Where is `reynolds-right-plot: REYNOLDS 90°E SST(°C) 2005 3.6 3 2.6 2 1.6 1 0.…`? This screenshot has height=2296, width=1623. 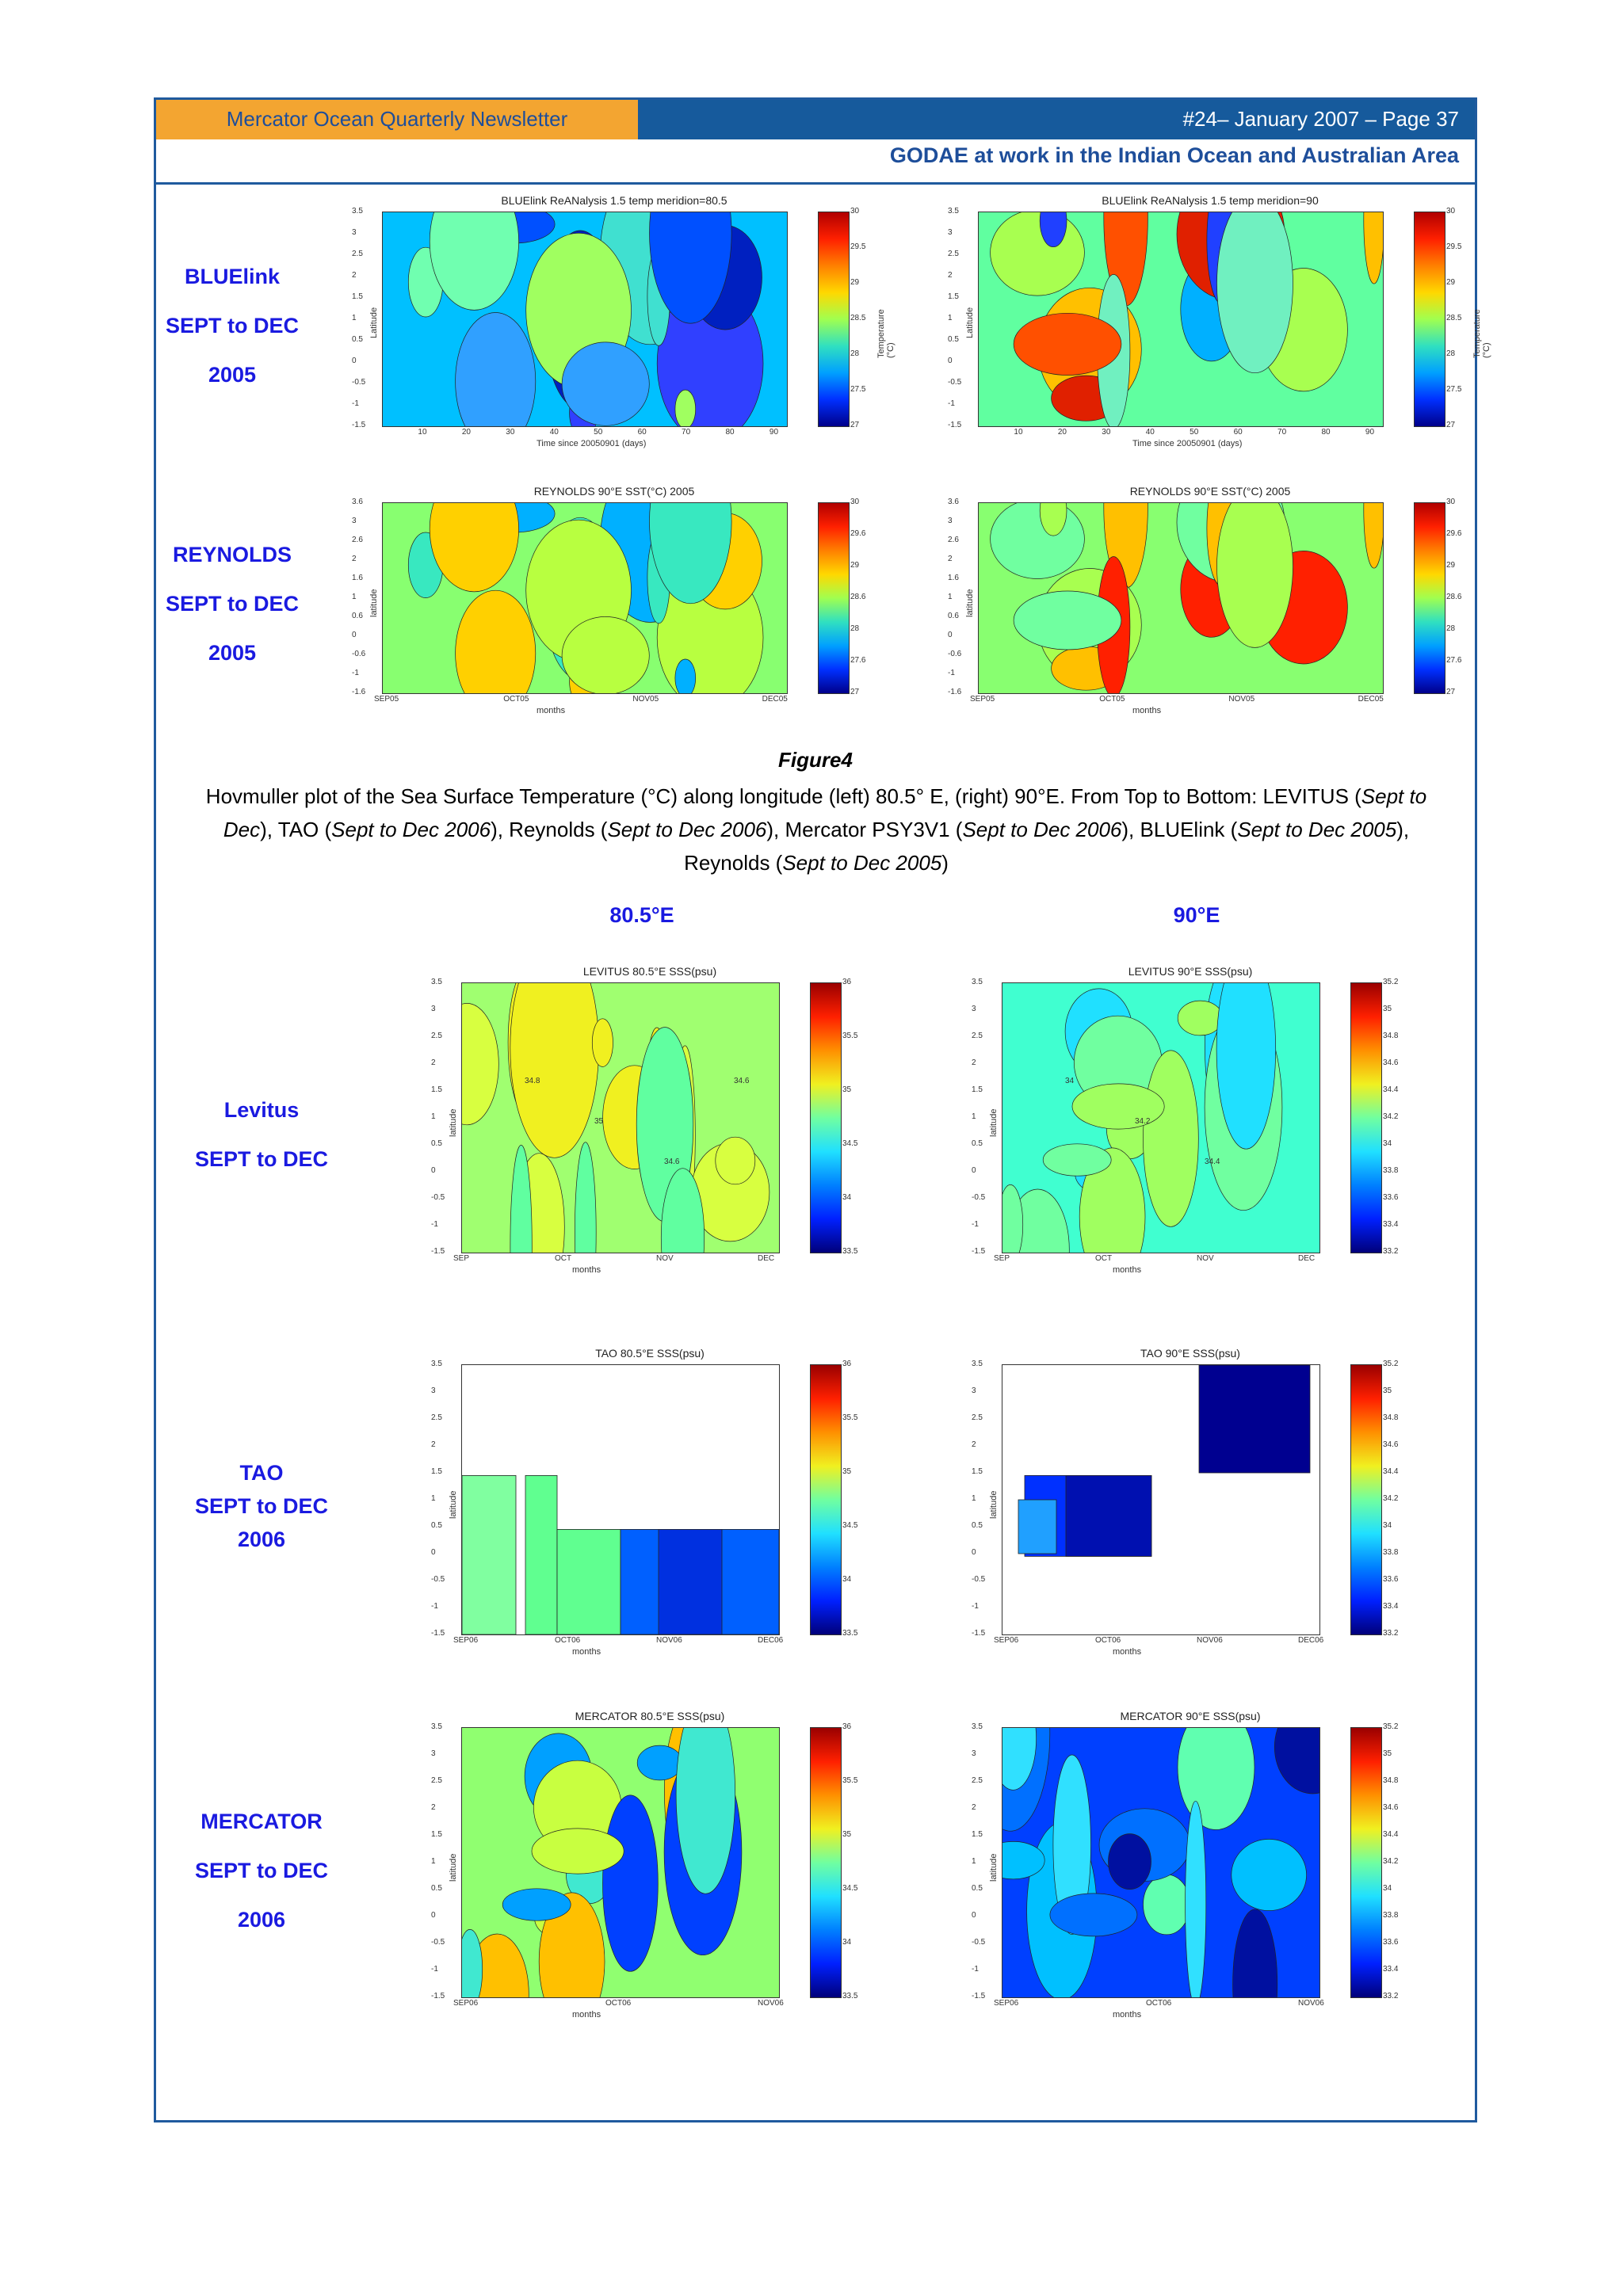
reynolds-right-plot: REYNOLDS 90°E SST(°C) 2005 3.6 3 2.6 2 1.6 1 0.… is located at coordinates (1210, 604).